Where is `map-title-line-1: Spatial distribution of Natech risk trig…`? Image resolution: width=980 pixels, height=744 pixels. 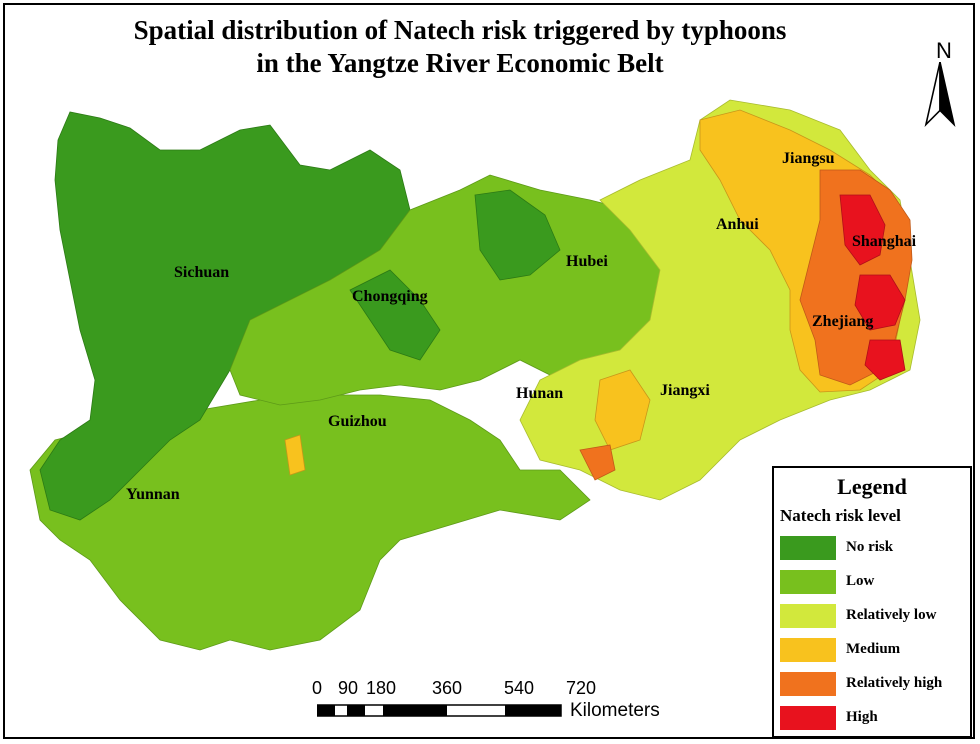
map-title-line-1: Spatial distribution of Natech risk trig… is located at coordinates (460, 30).